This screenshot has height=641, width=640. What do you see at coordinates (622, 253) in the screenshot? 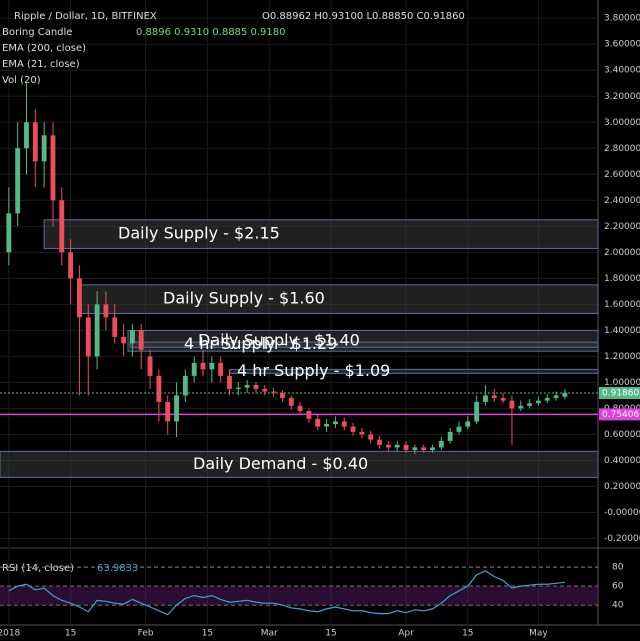
I see `y-tick-label: 2.00000` at bounding box center [622, 253].